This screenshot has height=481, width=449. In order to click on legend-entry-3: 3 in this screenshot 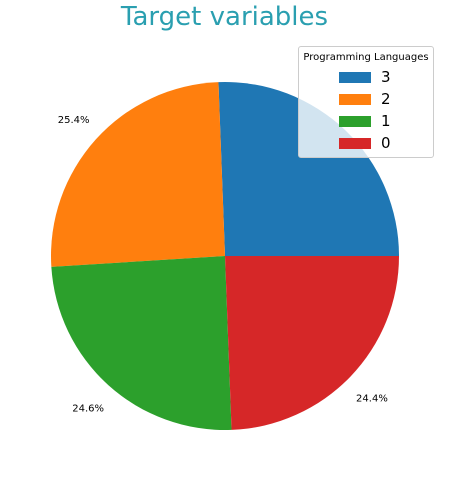, I will do `click(384, 77)`.